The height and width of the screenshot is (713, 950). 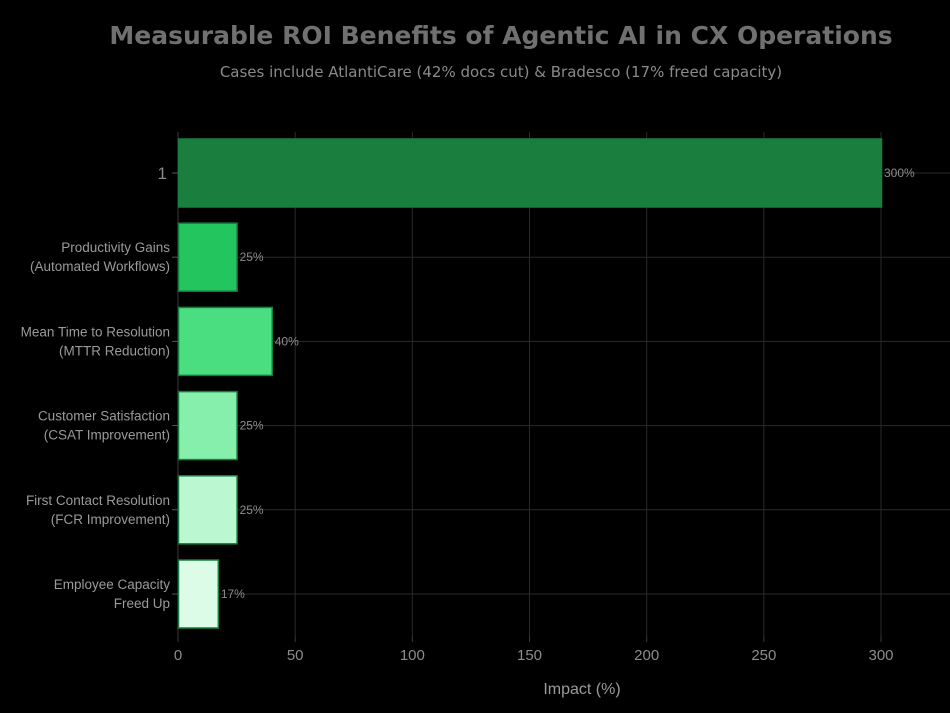 I want to click on y-category-label: Employee Capacity, so click(x=112, y=584).